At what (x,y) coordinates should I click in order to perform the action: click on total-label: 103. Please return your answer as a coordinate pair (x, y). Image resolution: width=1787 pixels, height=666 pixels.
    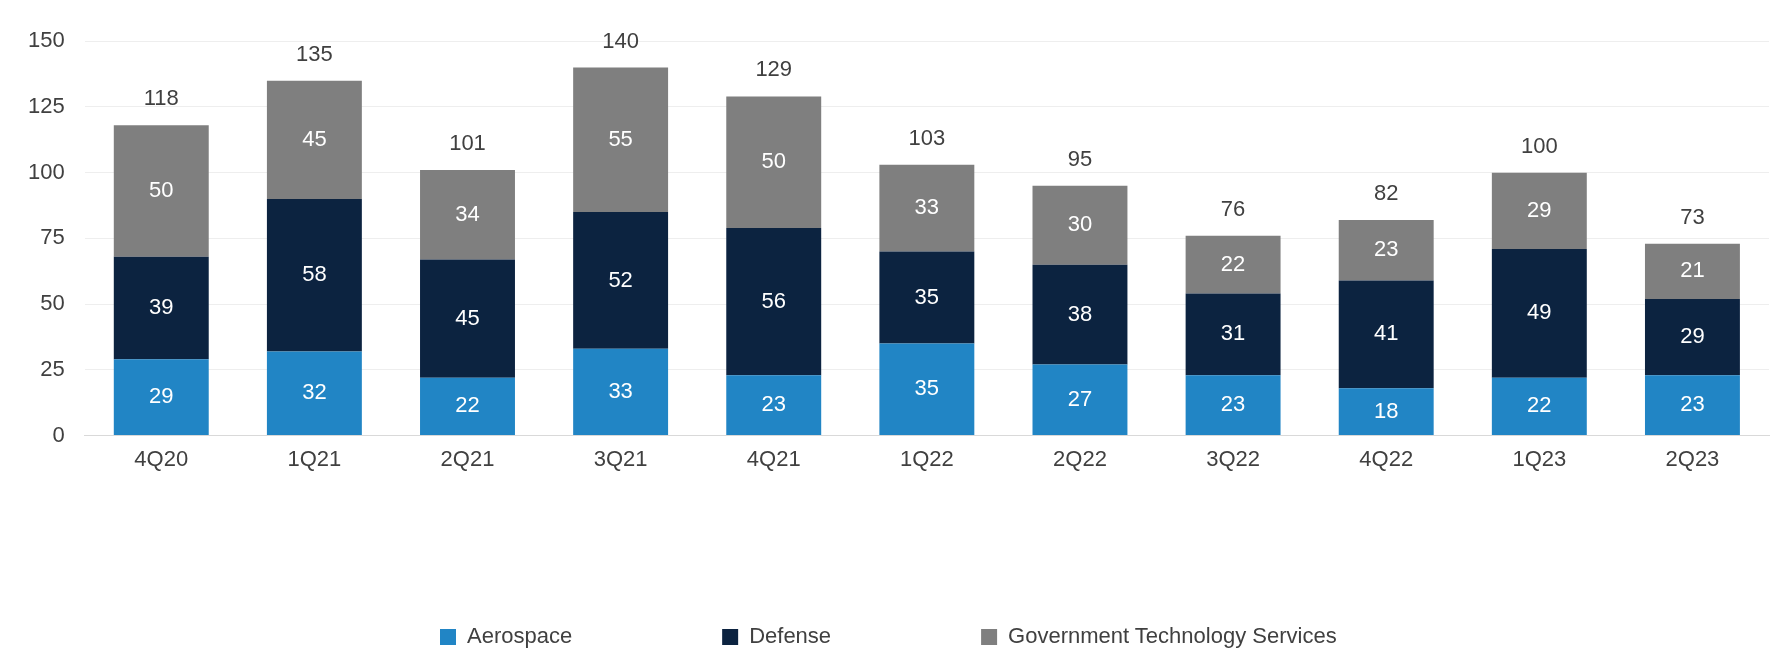
    Looking at the image, I should click on (927, 137).